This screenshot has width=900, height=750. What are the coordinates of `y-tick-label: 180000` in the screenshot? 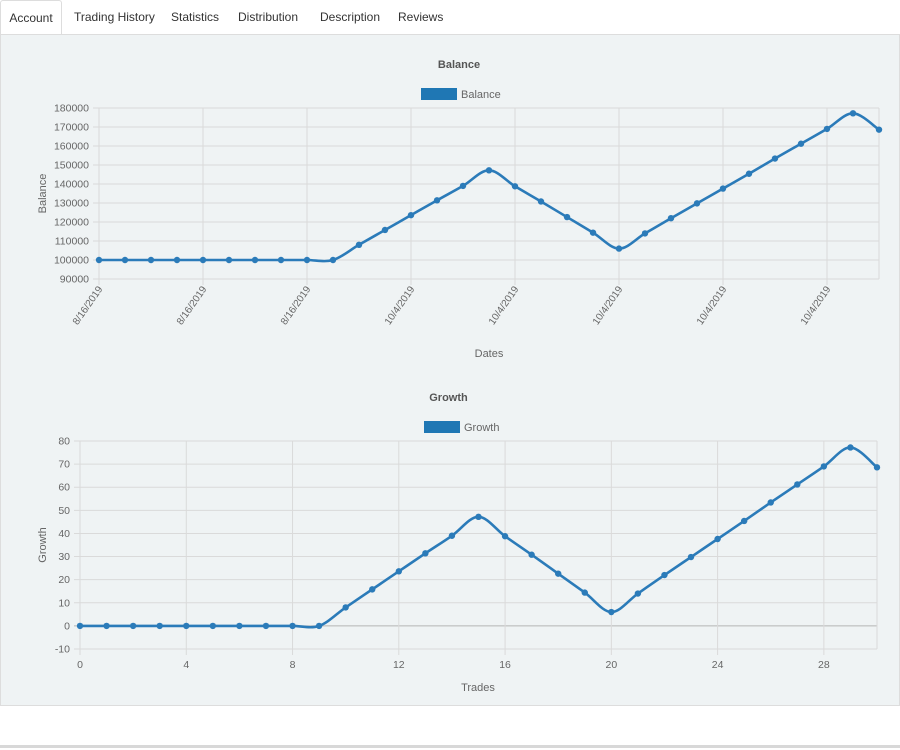 It's located at (71, 109).